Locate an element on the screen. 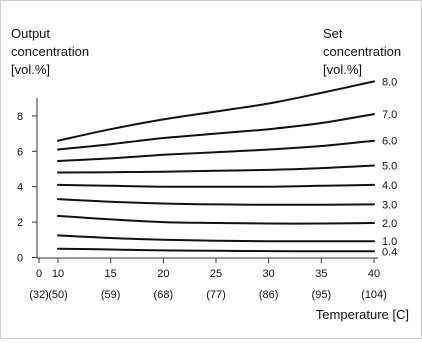 Image resolution: width=422 pixels, height=343 pixels. set-concentration-title: Set concentration [vol.%] is located at coordinates (362, 51).